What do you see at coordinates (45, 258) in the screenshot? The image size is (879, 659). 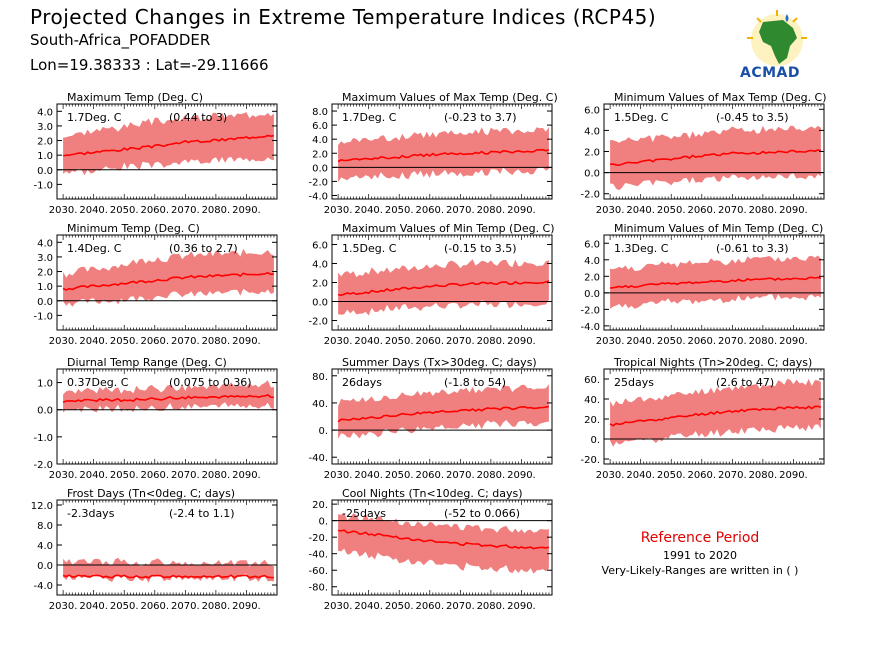 I see `y-tick-label: 3.0` at bounding box center [45, 258].